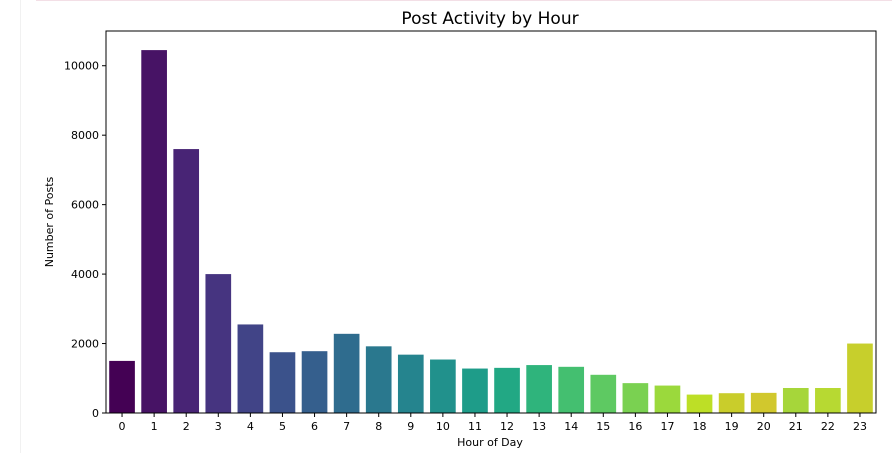 The image size is (892, 453). What do you see at coordinates (314, 426) in the screenshot?
I see `x-tick-label: 6` at bounding box center [314, 426].